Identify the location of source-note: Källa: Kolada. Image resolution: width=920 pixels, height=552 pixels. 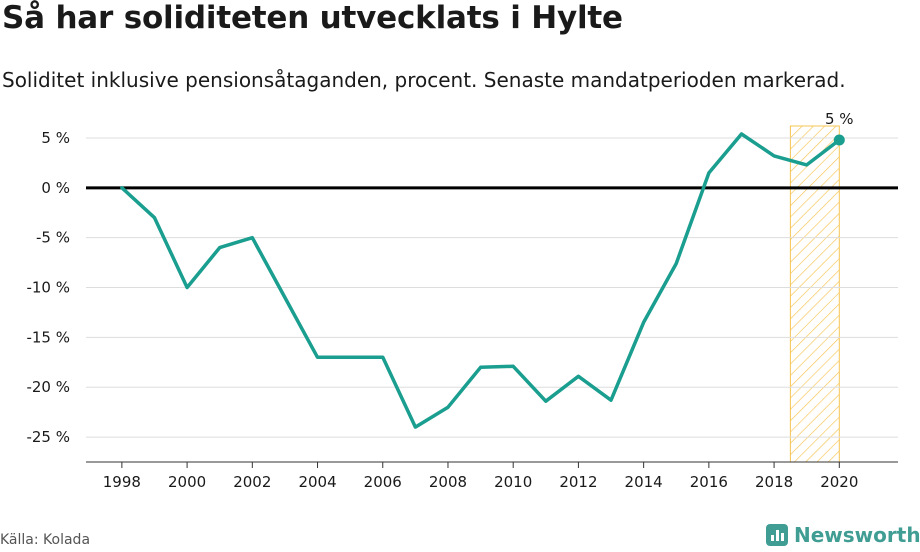
(45, 540).